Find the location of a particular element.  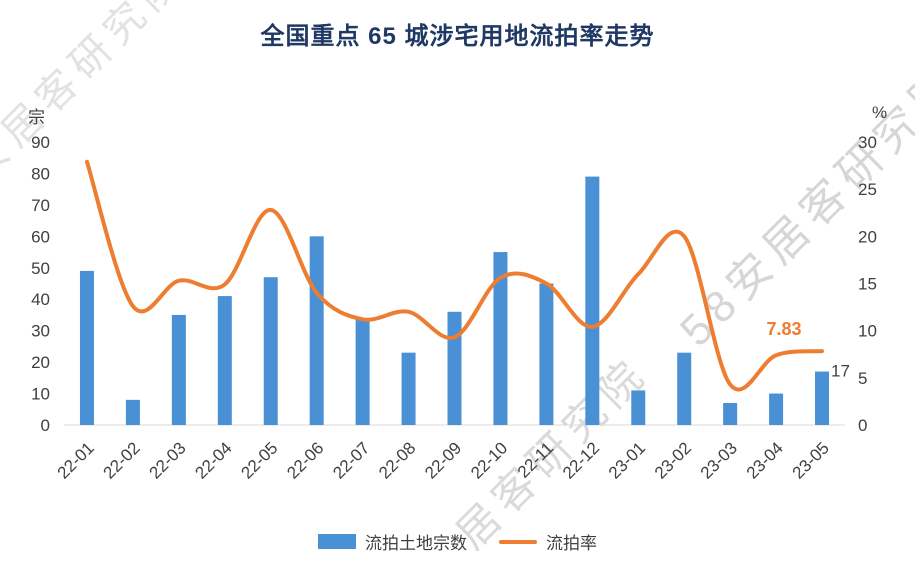

x-axis-tick-label: 22-02 is located at coordinates (122, 460).